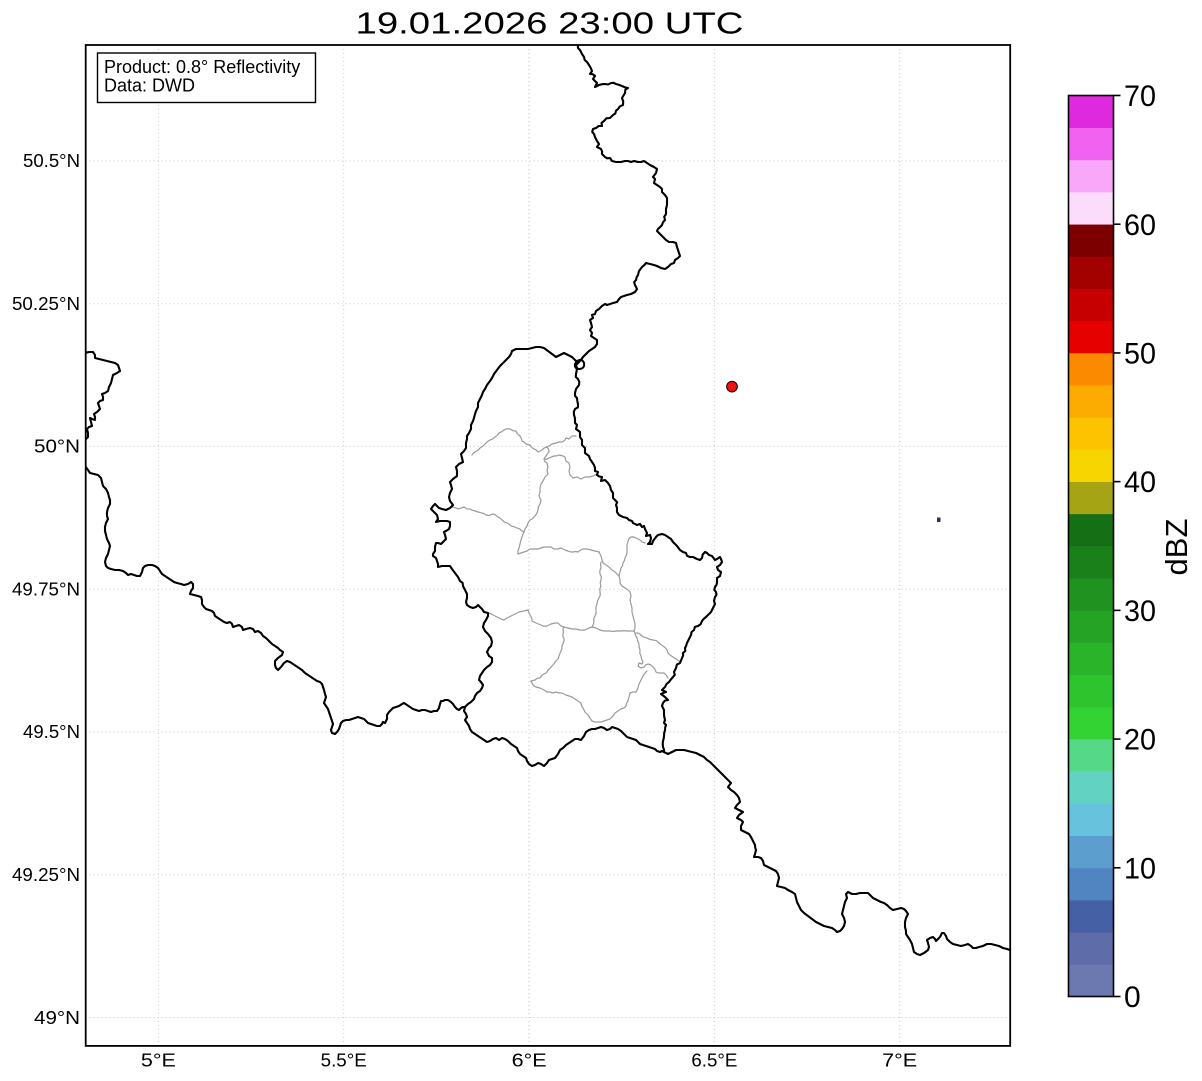 Image resolution: width=1202 pixels, height=1081 pixels. What do you see at coordinates (46, 875) in the screenshot?
I see `svg-text: 49.25°N` at bounding box center [46, 875].